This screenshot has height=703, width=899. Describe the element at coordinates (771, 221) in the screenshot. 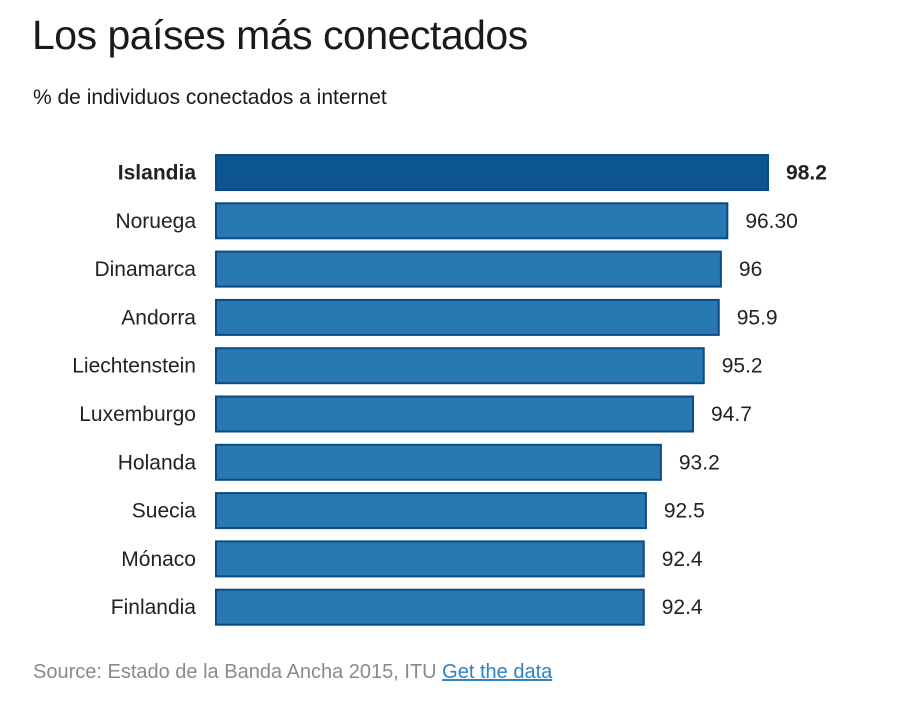

I see `value-label: 96.30` at that location.